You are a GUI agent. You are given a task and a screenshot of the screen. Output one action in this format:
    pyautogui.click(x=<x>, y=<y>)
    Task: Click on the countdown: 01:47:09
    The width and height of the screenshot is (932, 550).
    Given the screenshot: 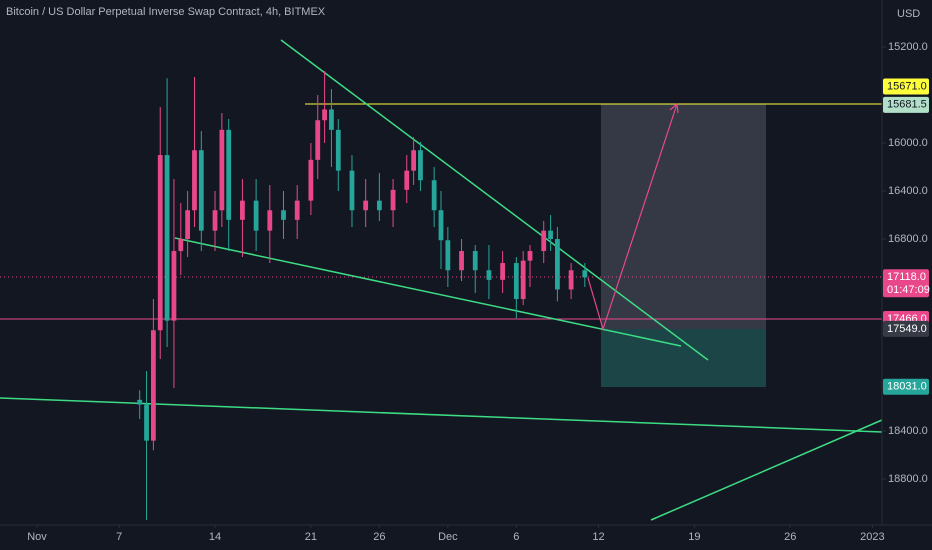 What is the action you would take?
    pyautogui.click(x=908, y=290)
    